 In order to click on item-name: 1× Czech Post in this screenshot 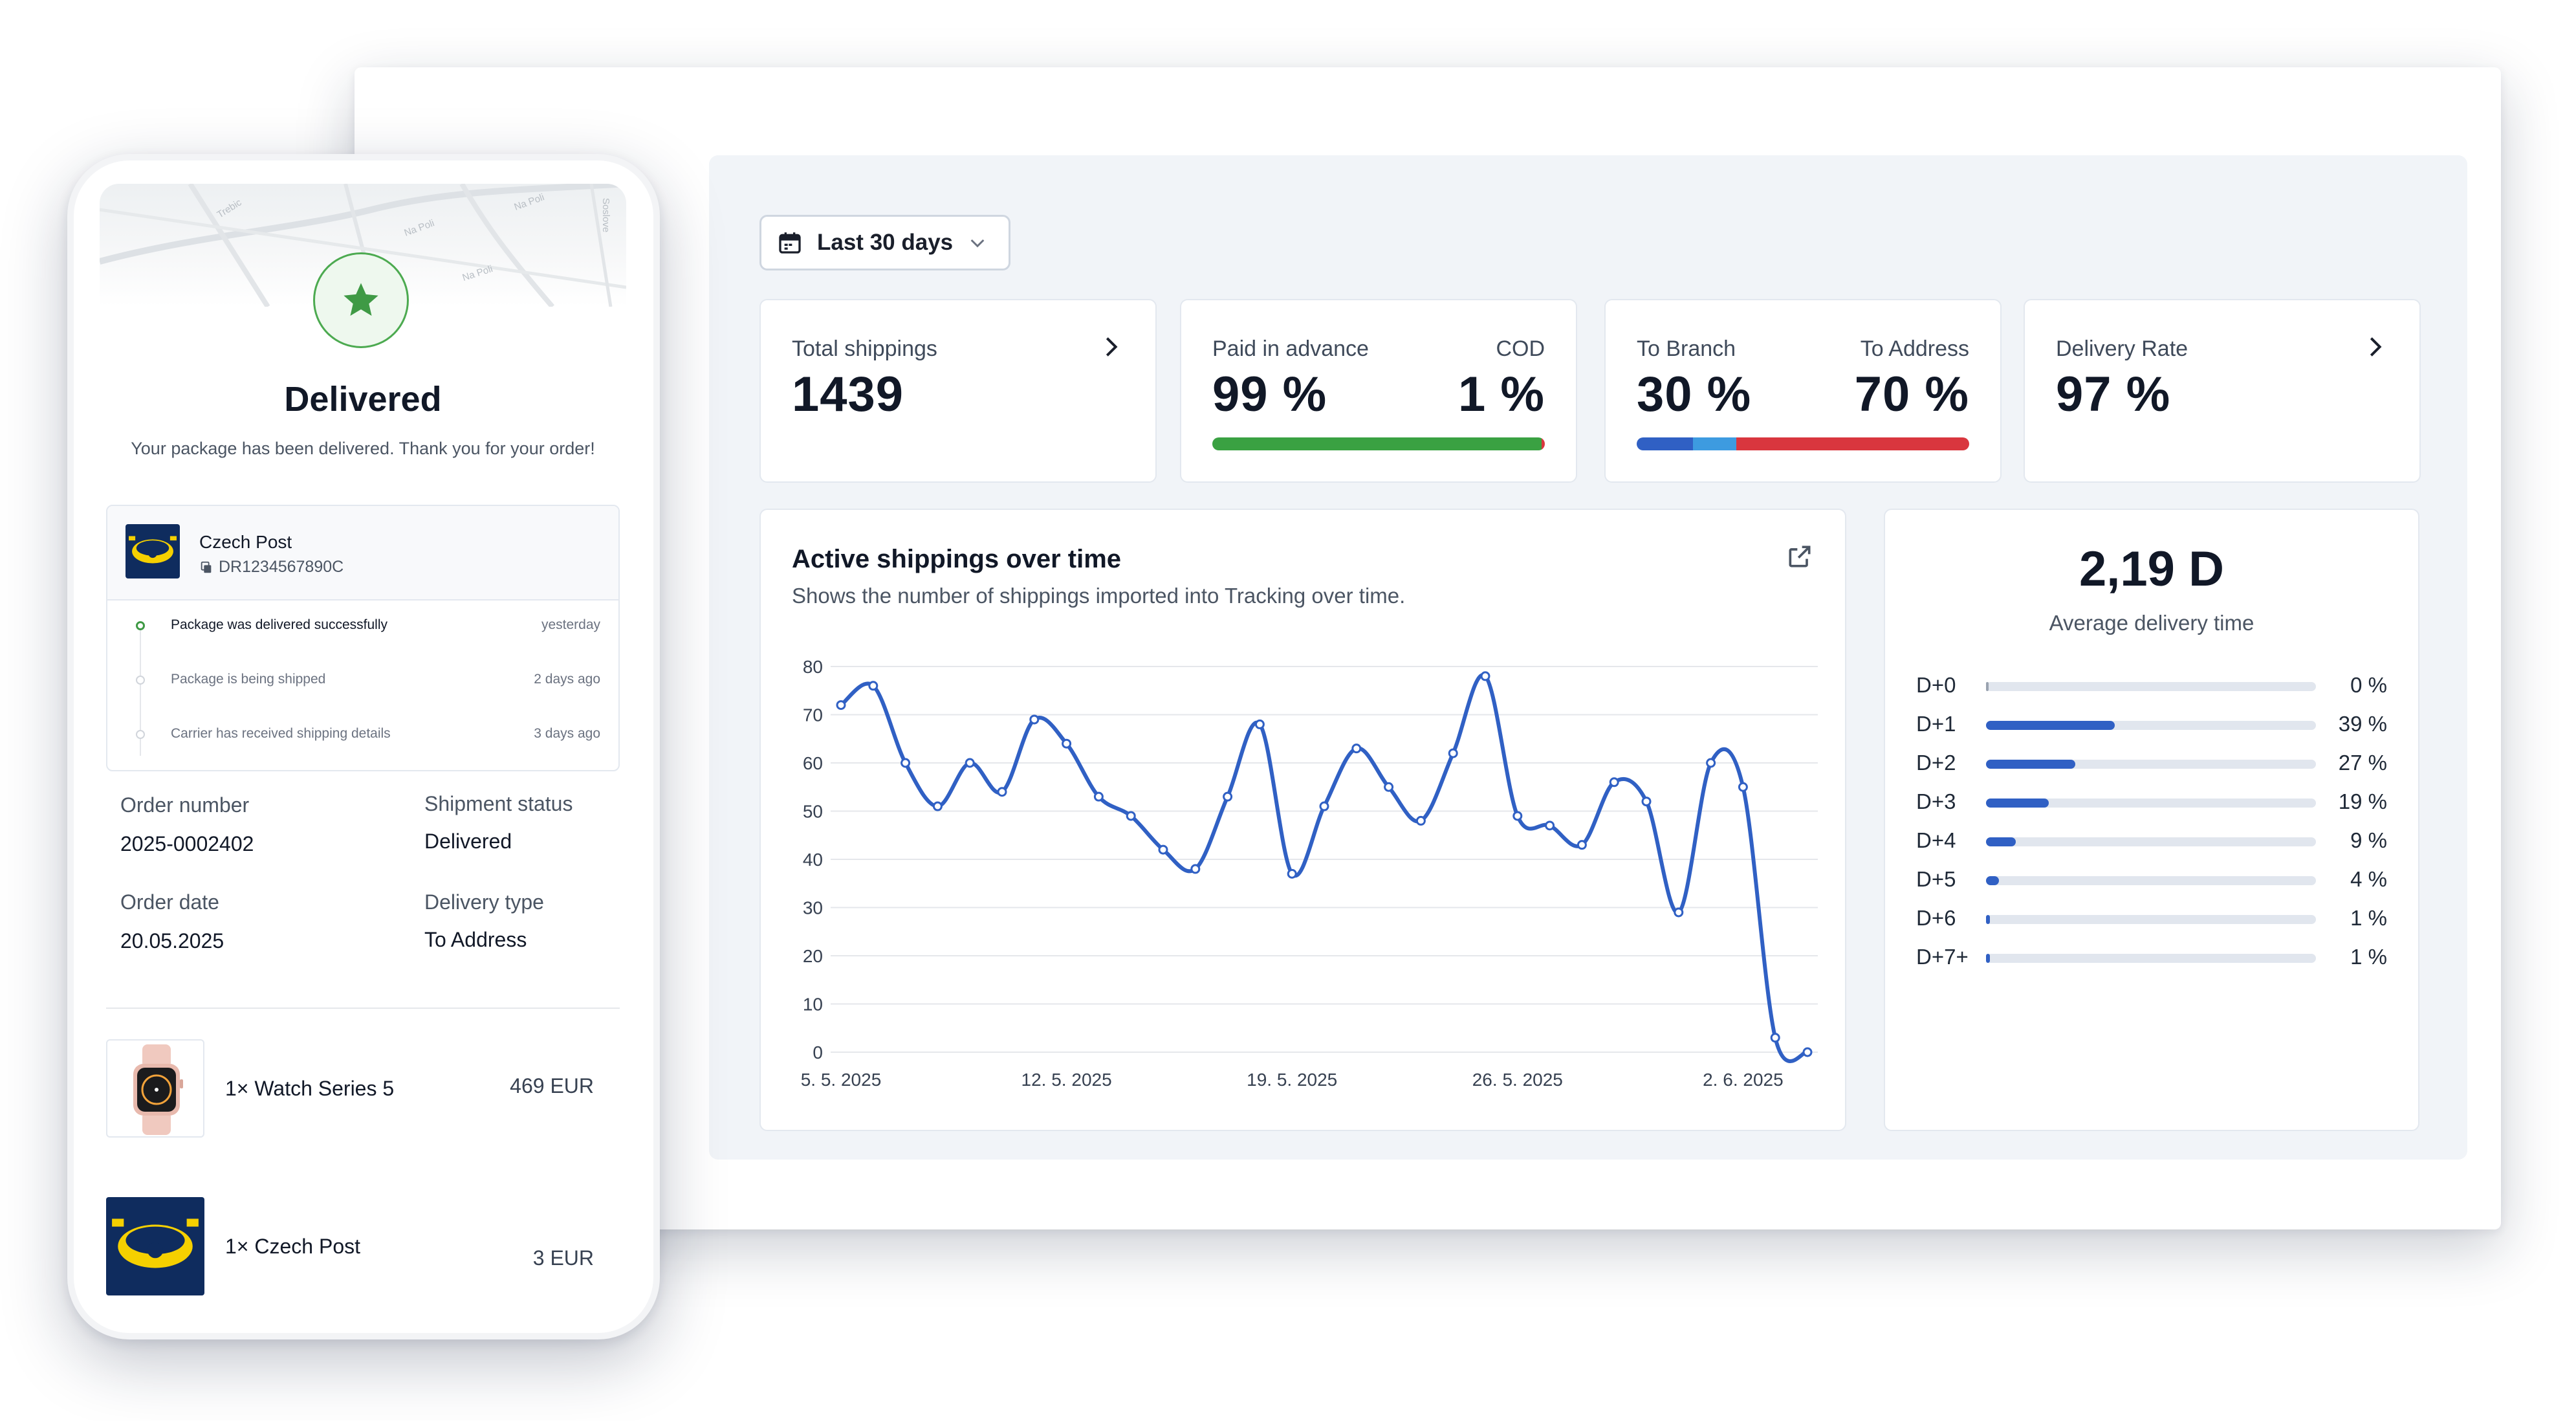, I will do `click(292, 1246)`.